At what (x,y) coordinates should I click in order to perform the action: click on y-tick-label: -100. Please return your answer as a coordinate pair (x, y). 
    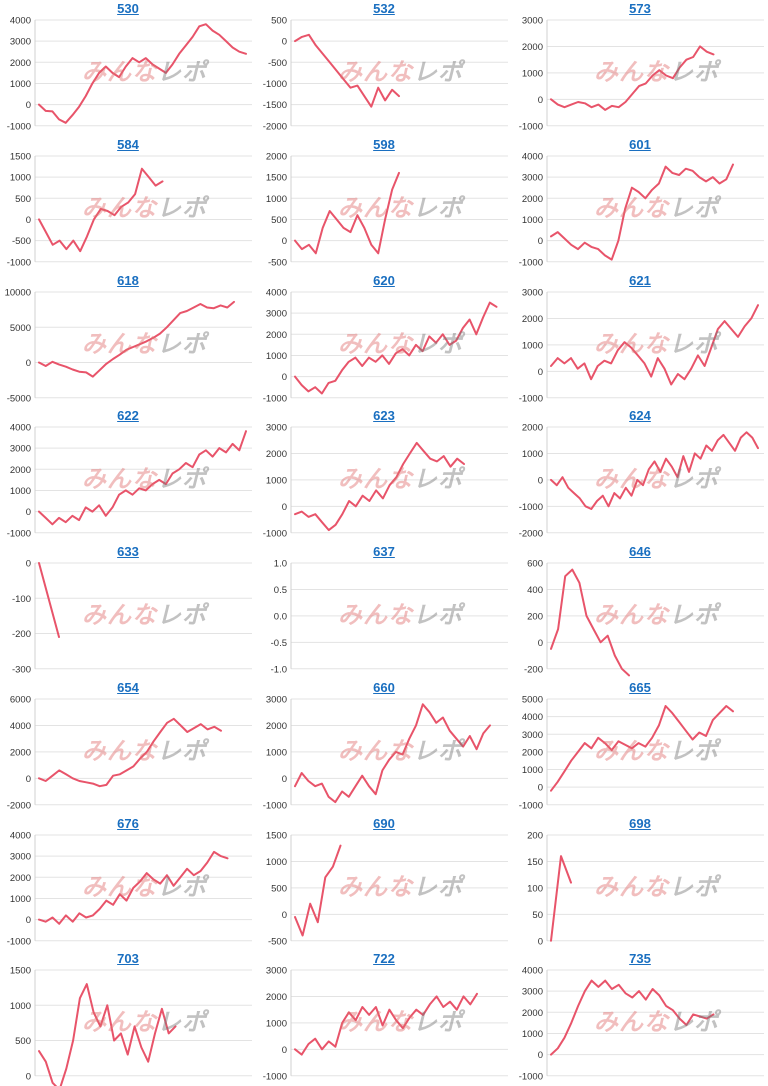
    Looking at the image, I should click on (21, 599).